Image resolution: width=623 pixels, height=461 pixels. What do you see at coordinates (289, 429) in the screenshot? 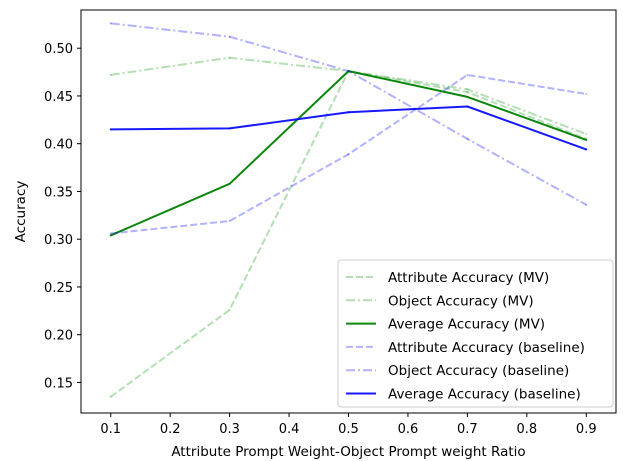
I see `x-tick-label: 0.4` at bounding box center [289, 429].